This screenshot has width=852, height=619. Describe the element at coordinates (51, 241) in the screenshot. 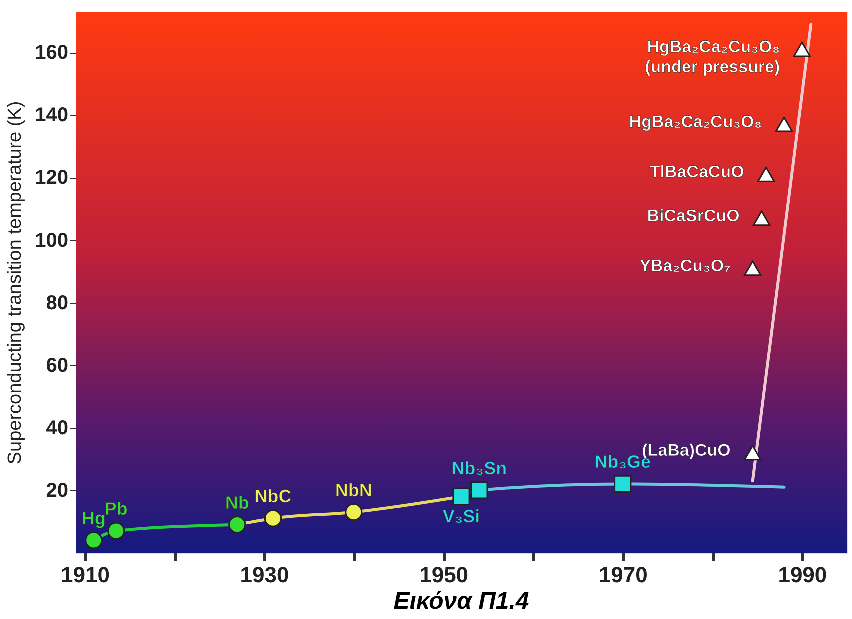

I see `y-tick-label: 100` at that location.